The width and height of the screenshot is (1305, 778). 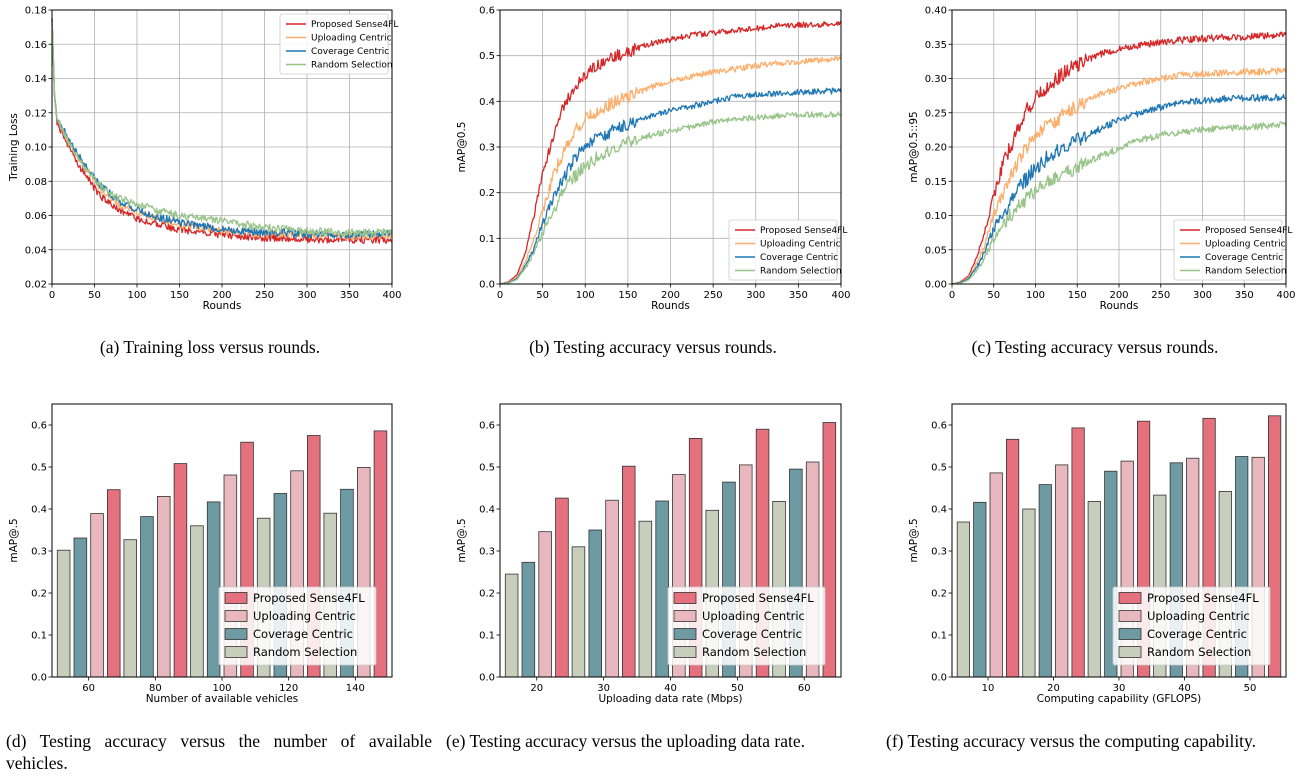 What do you see at coordinates (798, 295) in the screenshot?
I see `x-tick-label-b-7: 350` at bounding box center [798, 295].